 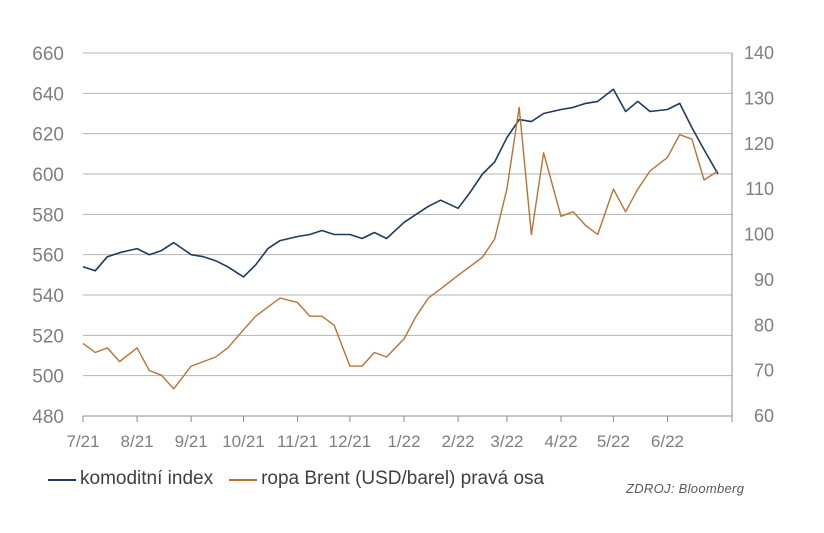 I want to click on right-axis-ticks: 60 70 80 90 100 110 120 130 140, so click(x=759, y=234).